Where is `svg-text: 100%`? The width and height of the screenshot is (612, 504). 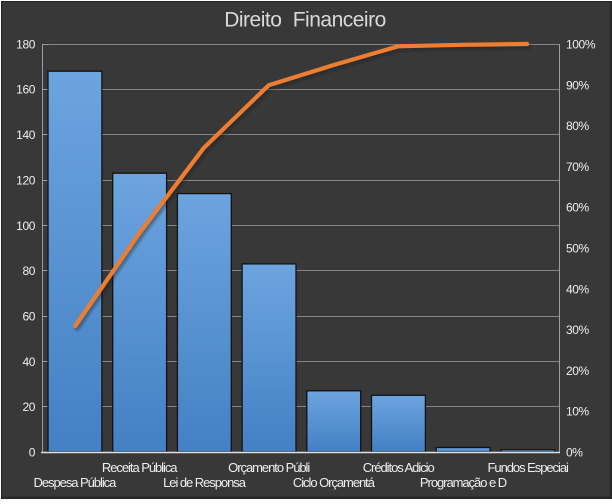 svg-text: 100% is located at coordinates (581, 45).